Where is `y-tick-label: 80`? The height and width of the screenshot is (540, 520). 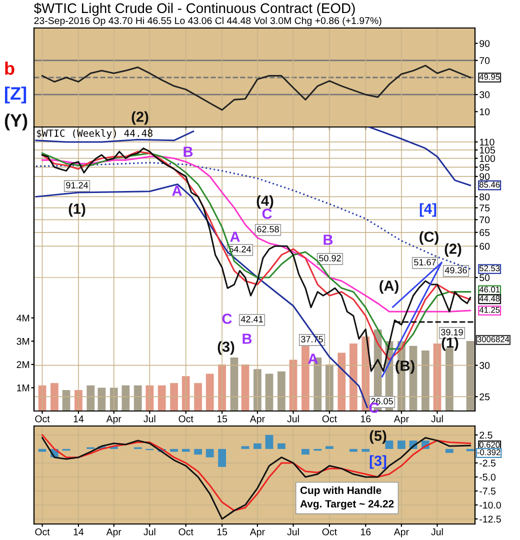 y-tick-label: 80 is located at coordinates (485, 196).